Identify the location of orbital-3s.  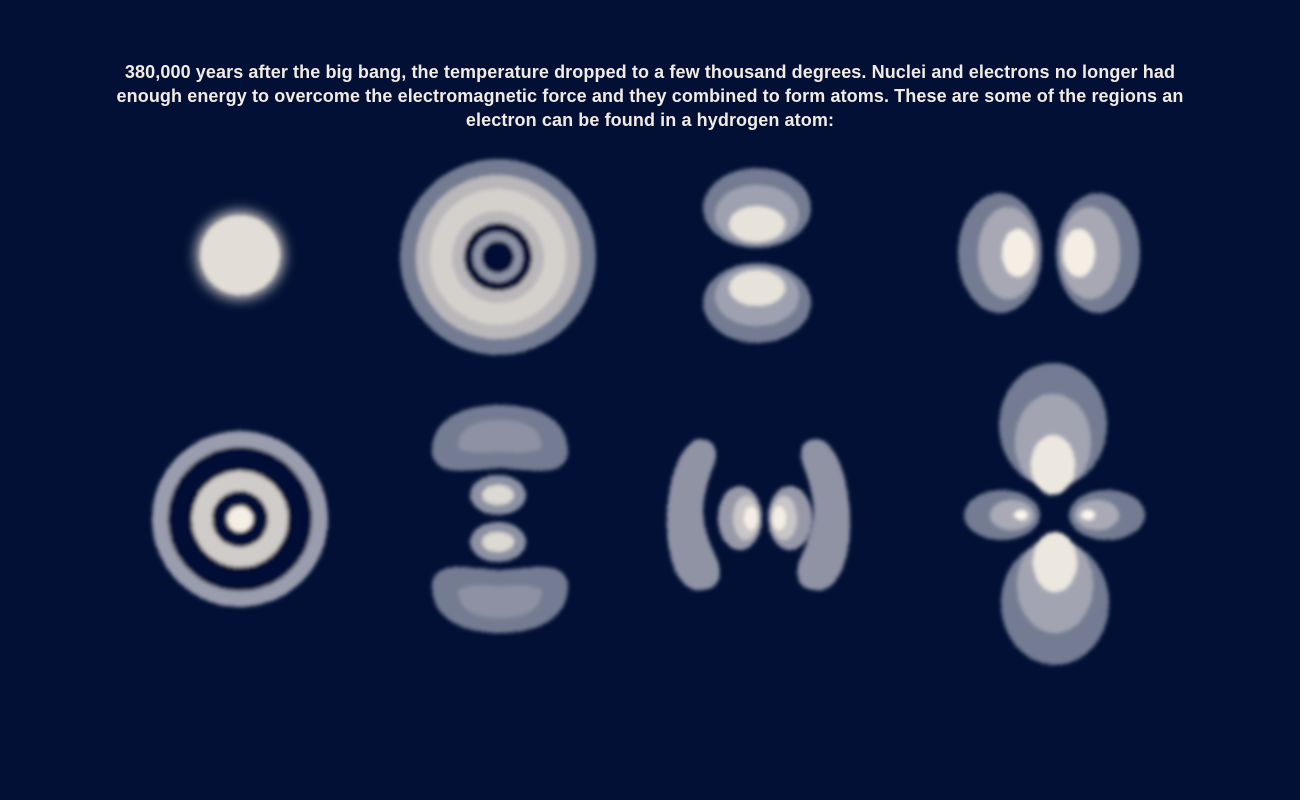
(240, 519).